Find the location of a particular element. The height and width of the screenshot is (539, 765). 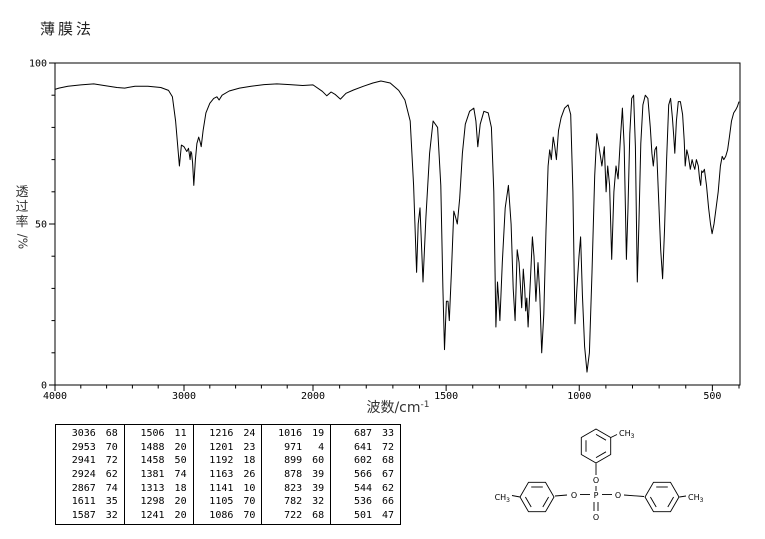

svg-text: 0 is located at coordinates (44, 386).